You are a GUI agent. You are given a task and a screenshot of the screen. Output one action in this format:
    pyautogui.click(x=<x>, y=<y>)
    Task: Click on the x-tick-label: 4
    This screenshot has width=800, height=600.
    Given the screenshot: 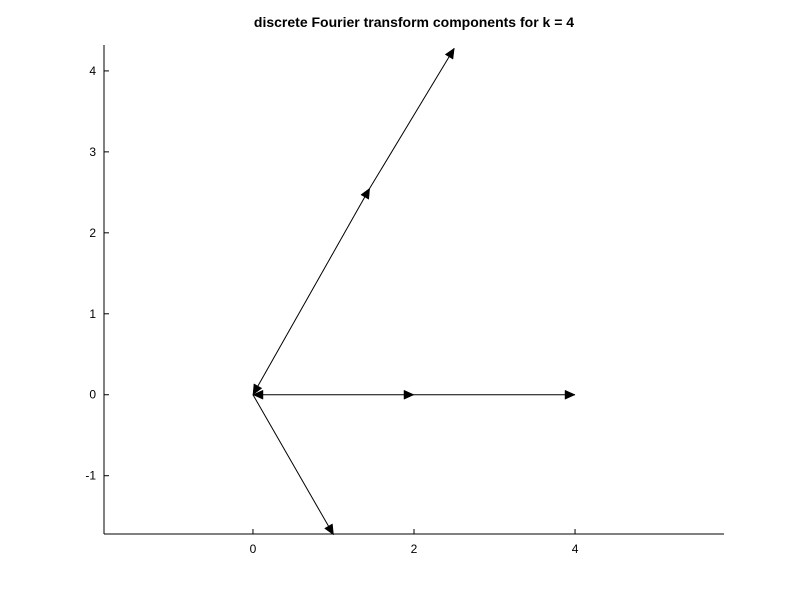 What is the action you would take?
    pyautogui.click(x=575, y=549)
    